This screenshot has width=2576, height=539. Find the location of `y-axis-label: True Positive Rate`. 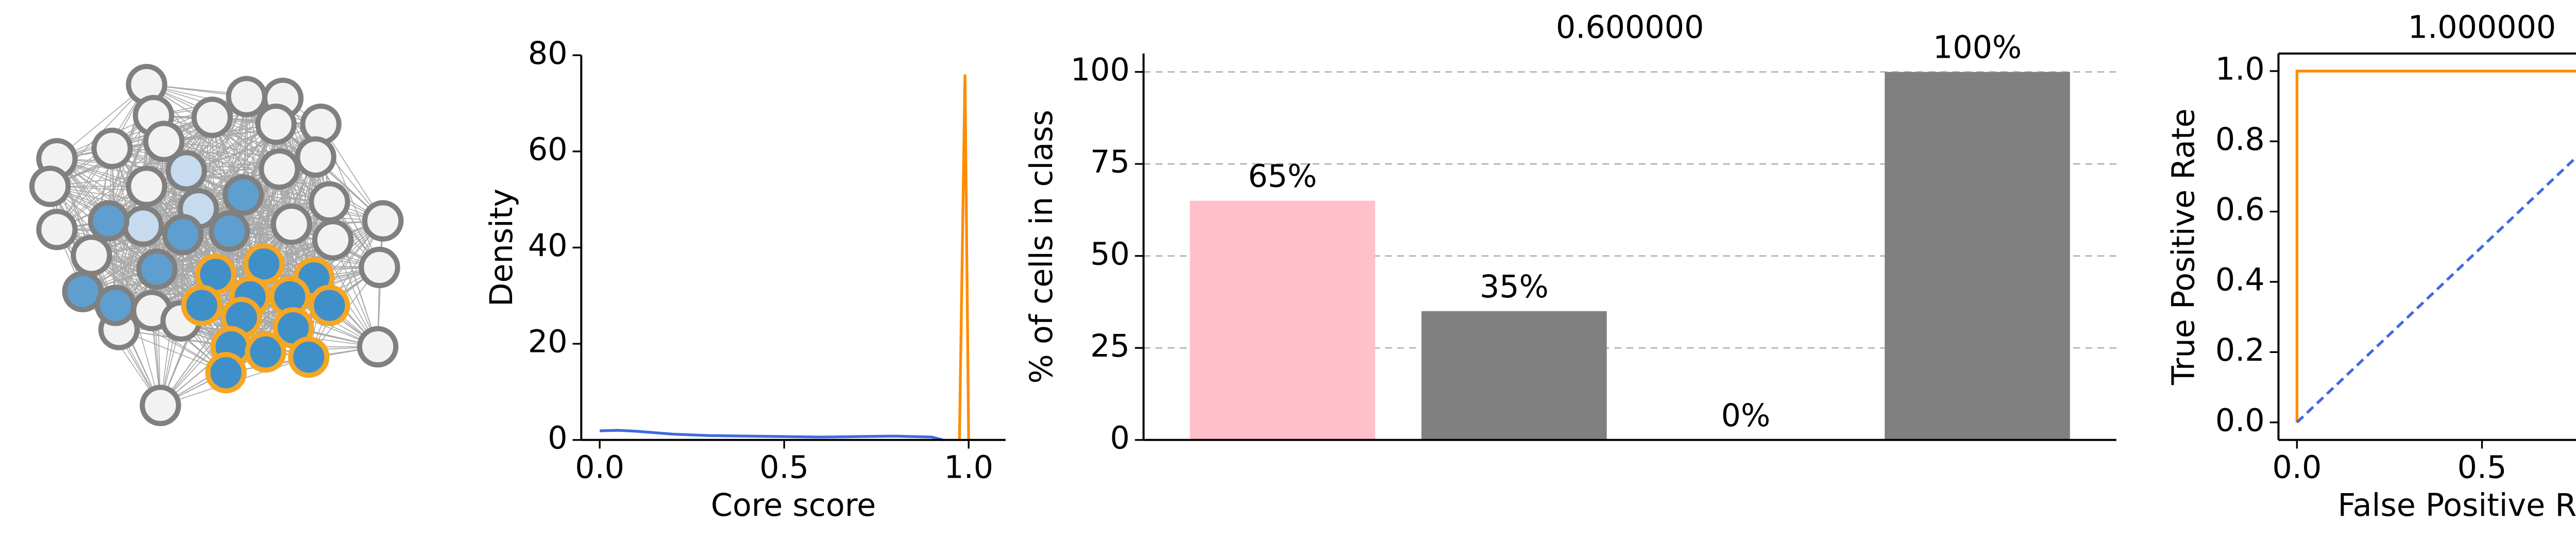

y-axis-label: True Positive Rate is located at coordinates (2183, 246).